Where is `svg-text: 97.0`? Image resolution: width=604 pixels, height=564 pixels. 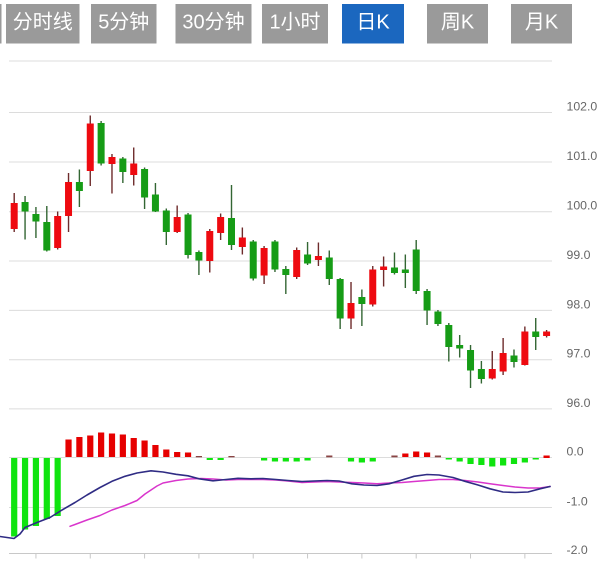
svg-text: 97.0 is located at coordinates (579, 354).